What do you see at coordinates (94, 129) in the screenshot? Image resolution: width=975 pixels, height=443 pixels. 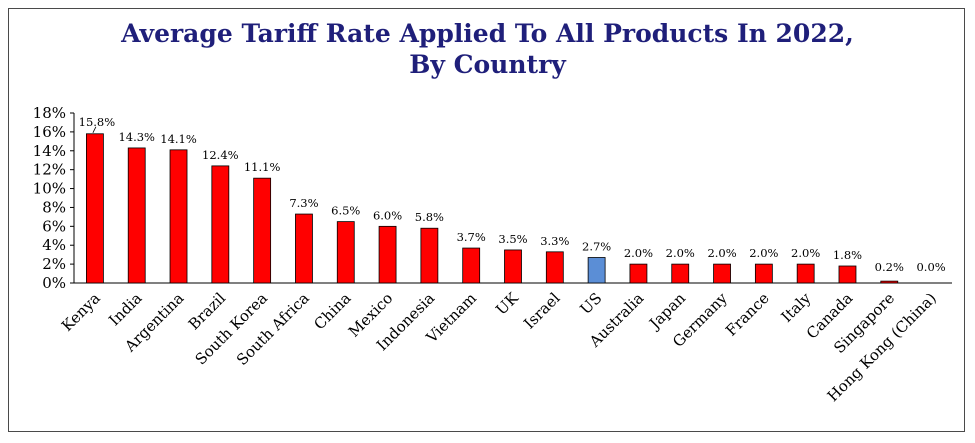 I see `leader-line` at bounding box center [94, 129].